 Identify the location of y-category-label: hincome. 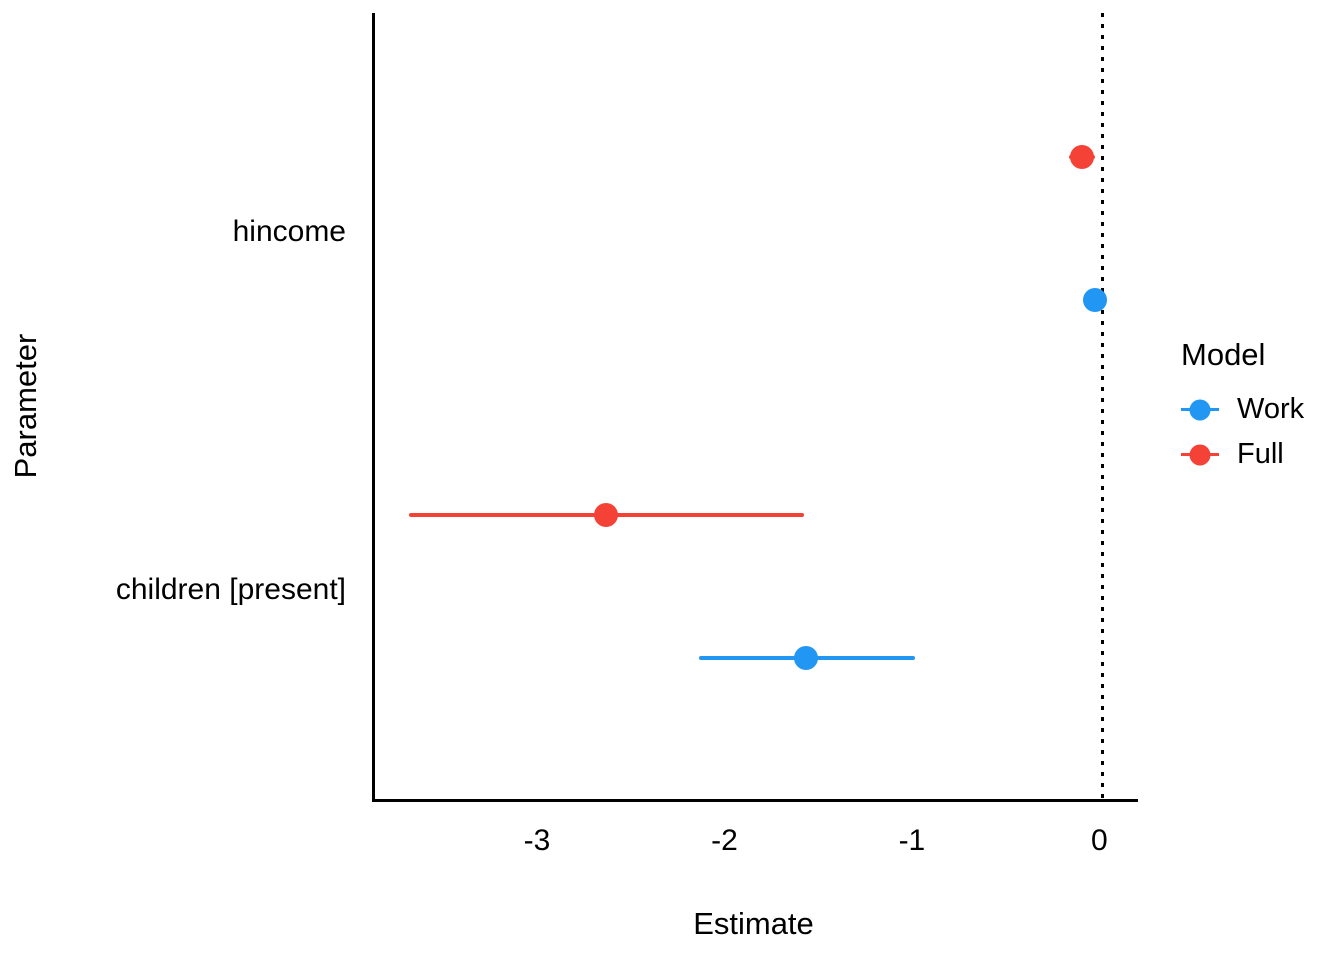
(289, 231).